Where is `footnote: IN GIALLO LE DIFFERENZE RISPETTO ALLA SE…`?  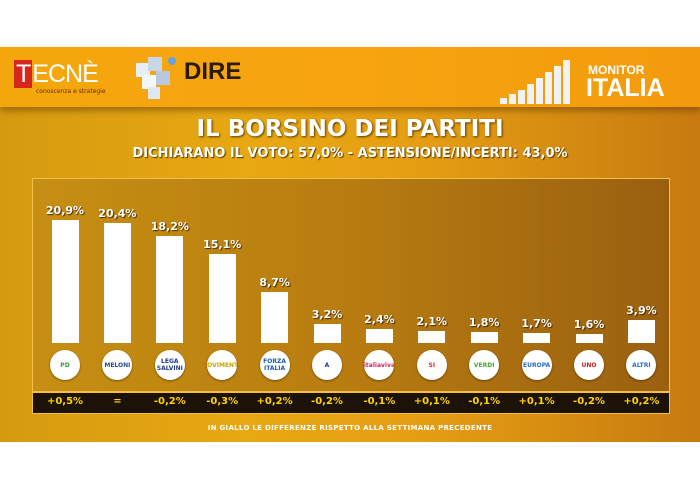
footnote: IN GIALLO LE DIFFERENZE RISPETTO ALLA SE… is located at coordinates (350, 428).